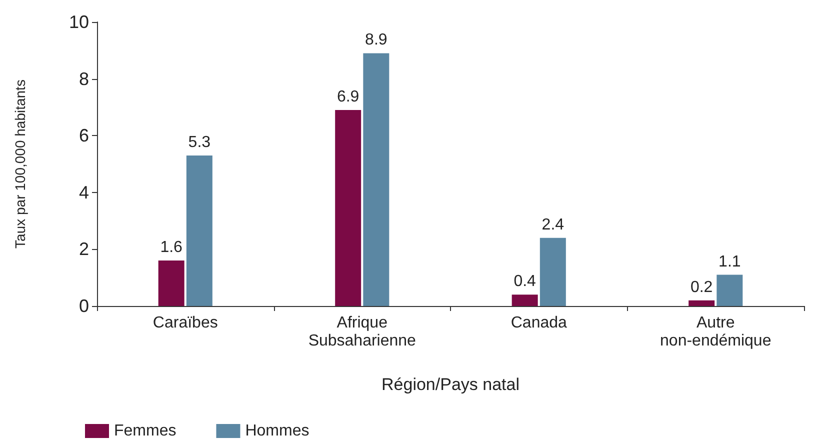 Image resolution: width=824 pixels, height=444 pixels. What do you see at coordinates (83, 78) in the screenshot?
I see `y-tick-label: 8` at bounding box center [83, 78].